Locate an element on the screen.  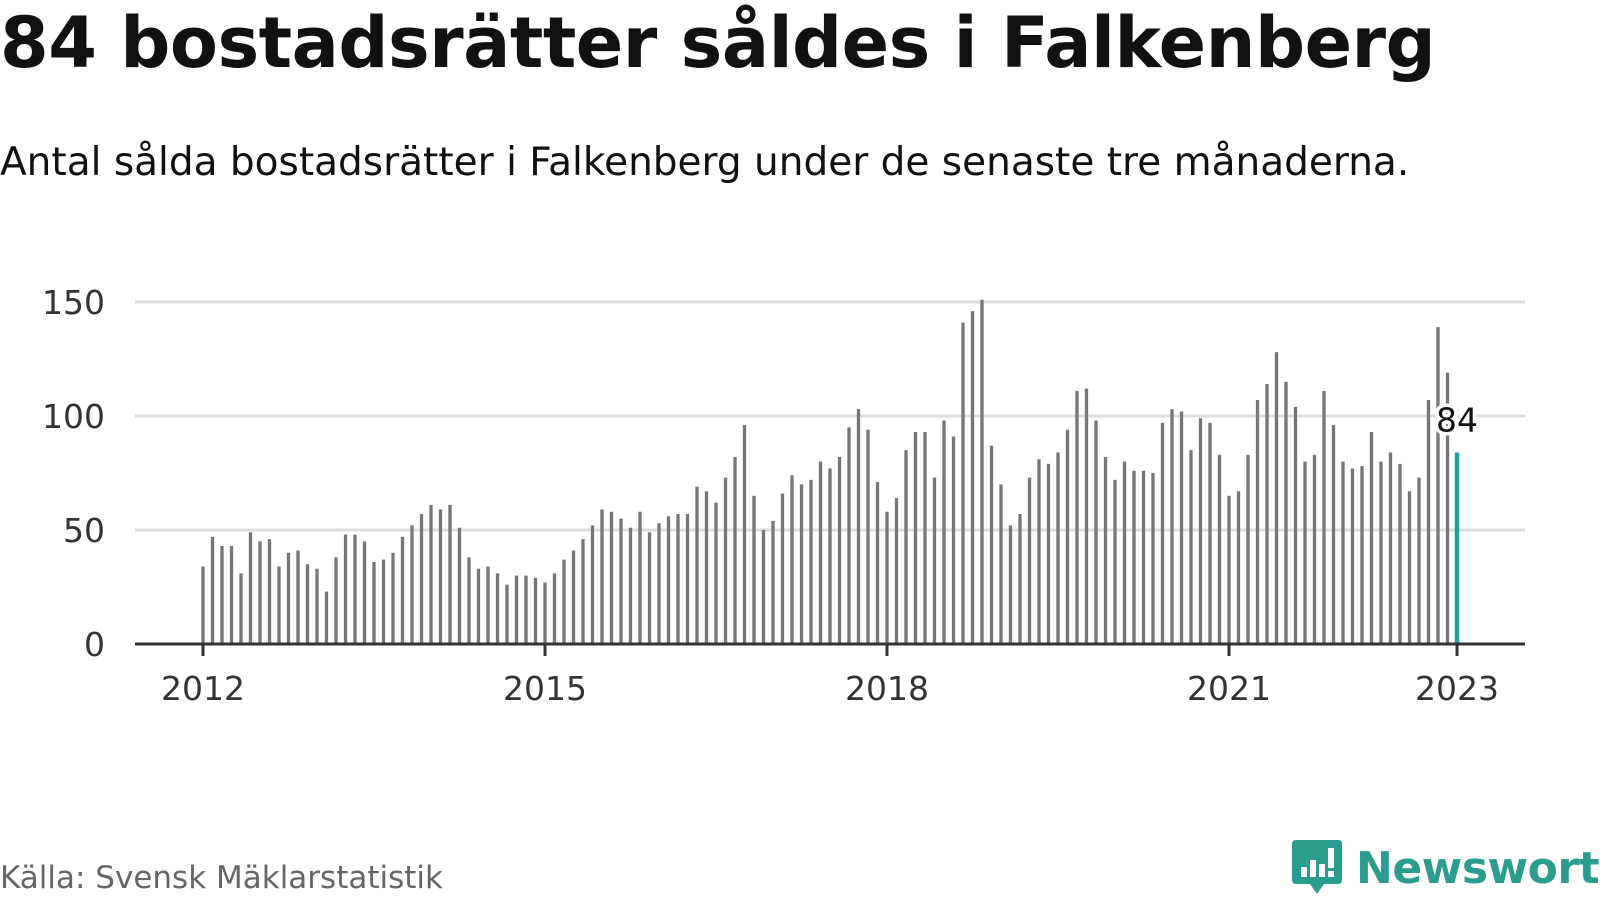
chart-title: 84 bostadsrätter såldes i Falkenberg is located at coordinates (718, 43).